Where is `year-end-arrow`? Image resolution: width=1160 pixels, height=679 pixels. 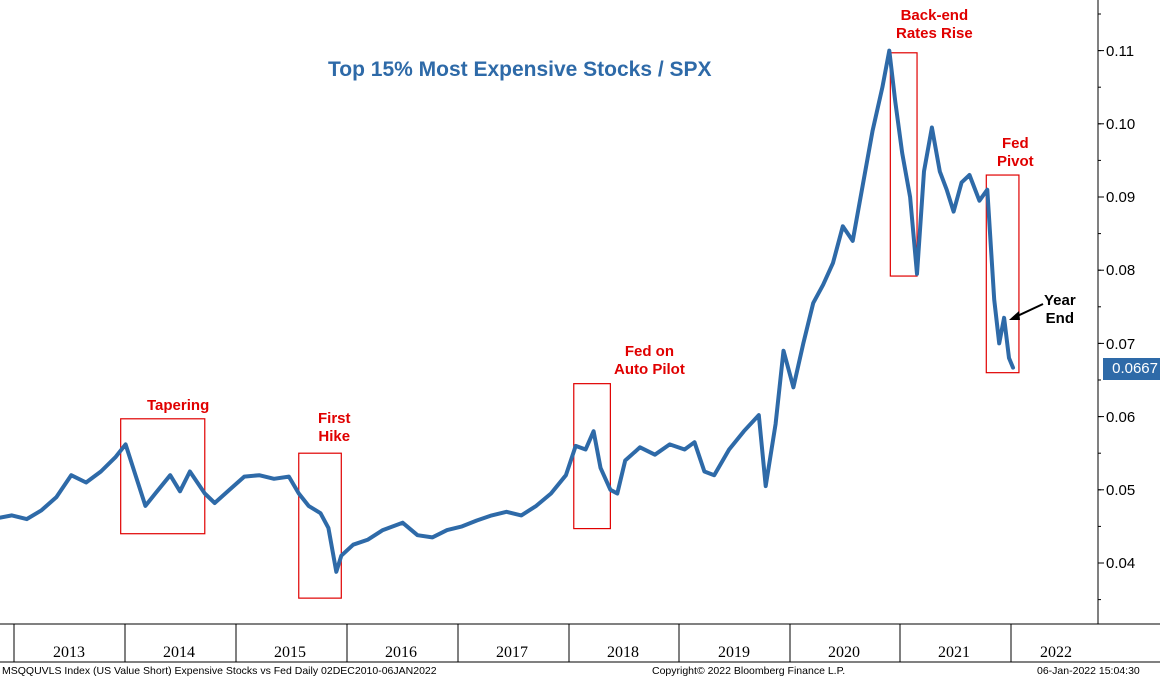 year-end-arrow is located at coordinates (1026, 311).